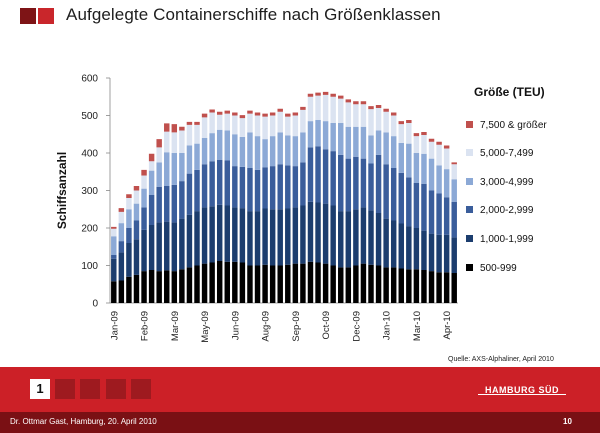 Image resolution: width=600 pixels, height=433 pixels. Describe the element at coordinates (65, 389) in the screenshot. I see `slide-2-button` at that location.